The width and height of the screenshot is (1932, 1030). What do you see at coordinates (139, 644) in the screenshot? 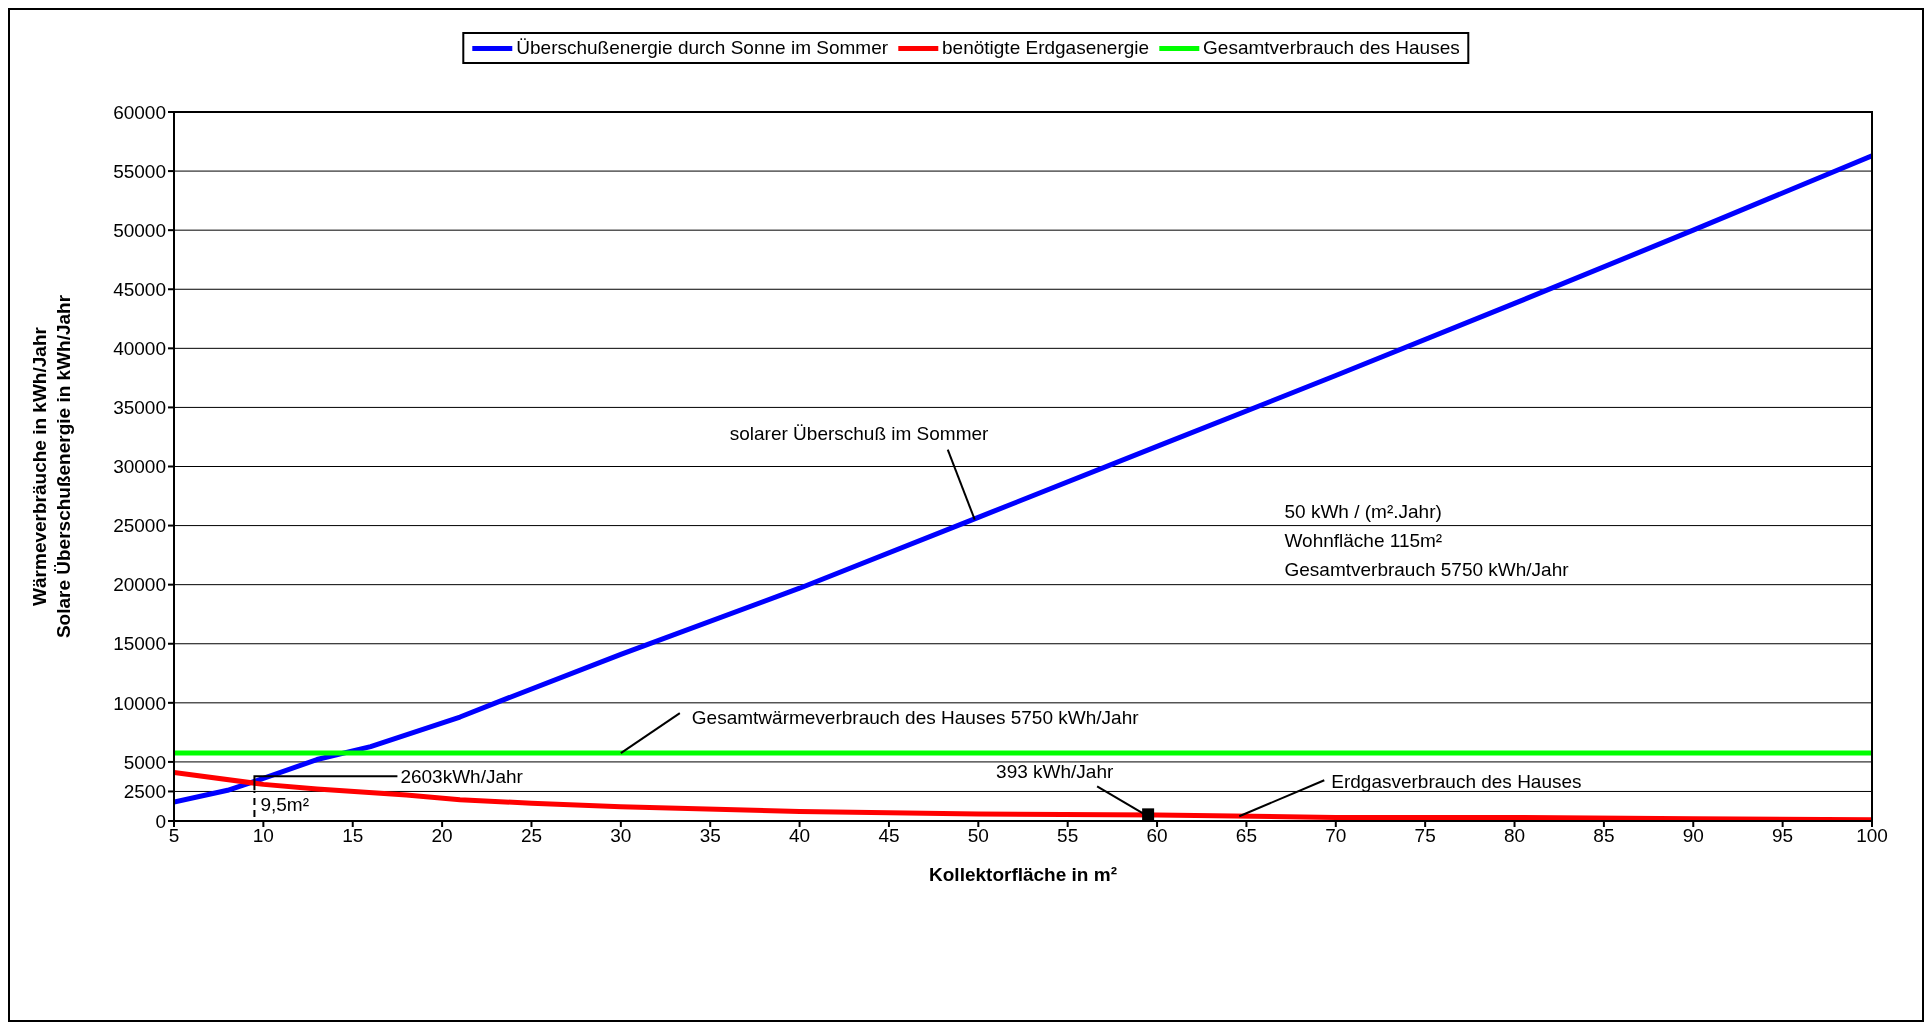
I see `y-tick-label: 15000` at bounding box center [139, 644].